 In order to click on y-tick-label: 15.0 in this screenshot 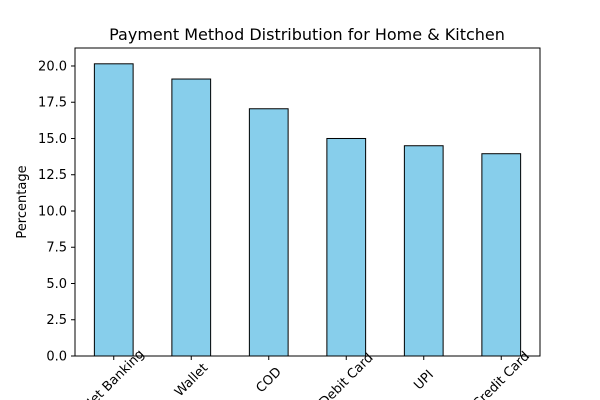, I will do `click(52, 139)`.